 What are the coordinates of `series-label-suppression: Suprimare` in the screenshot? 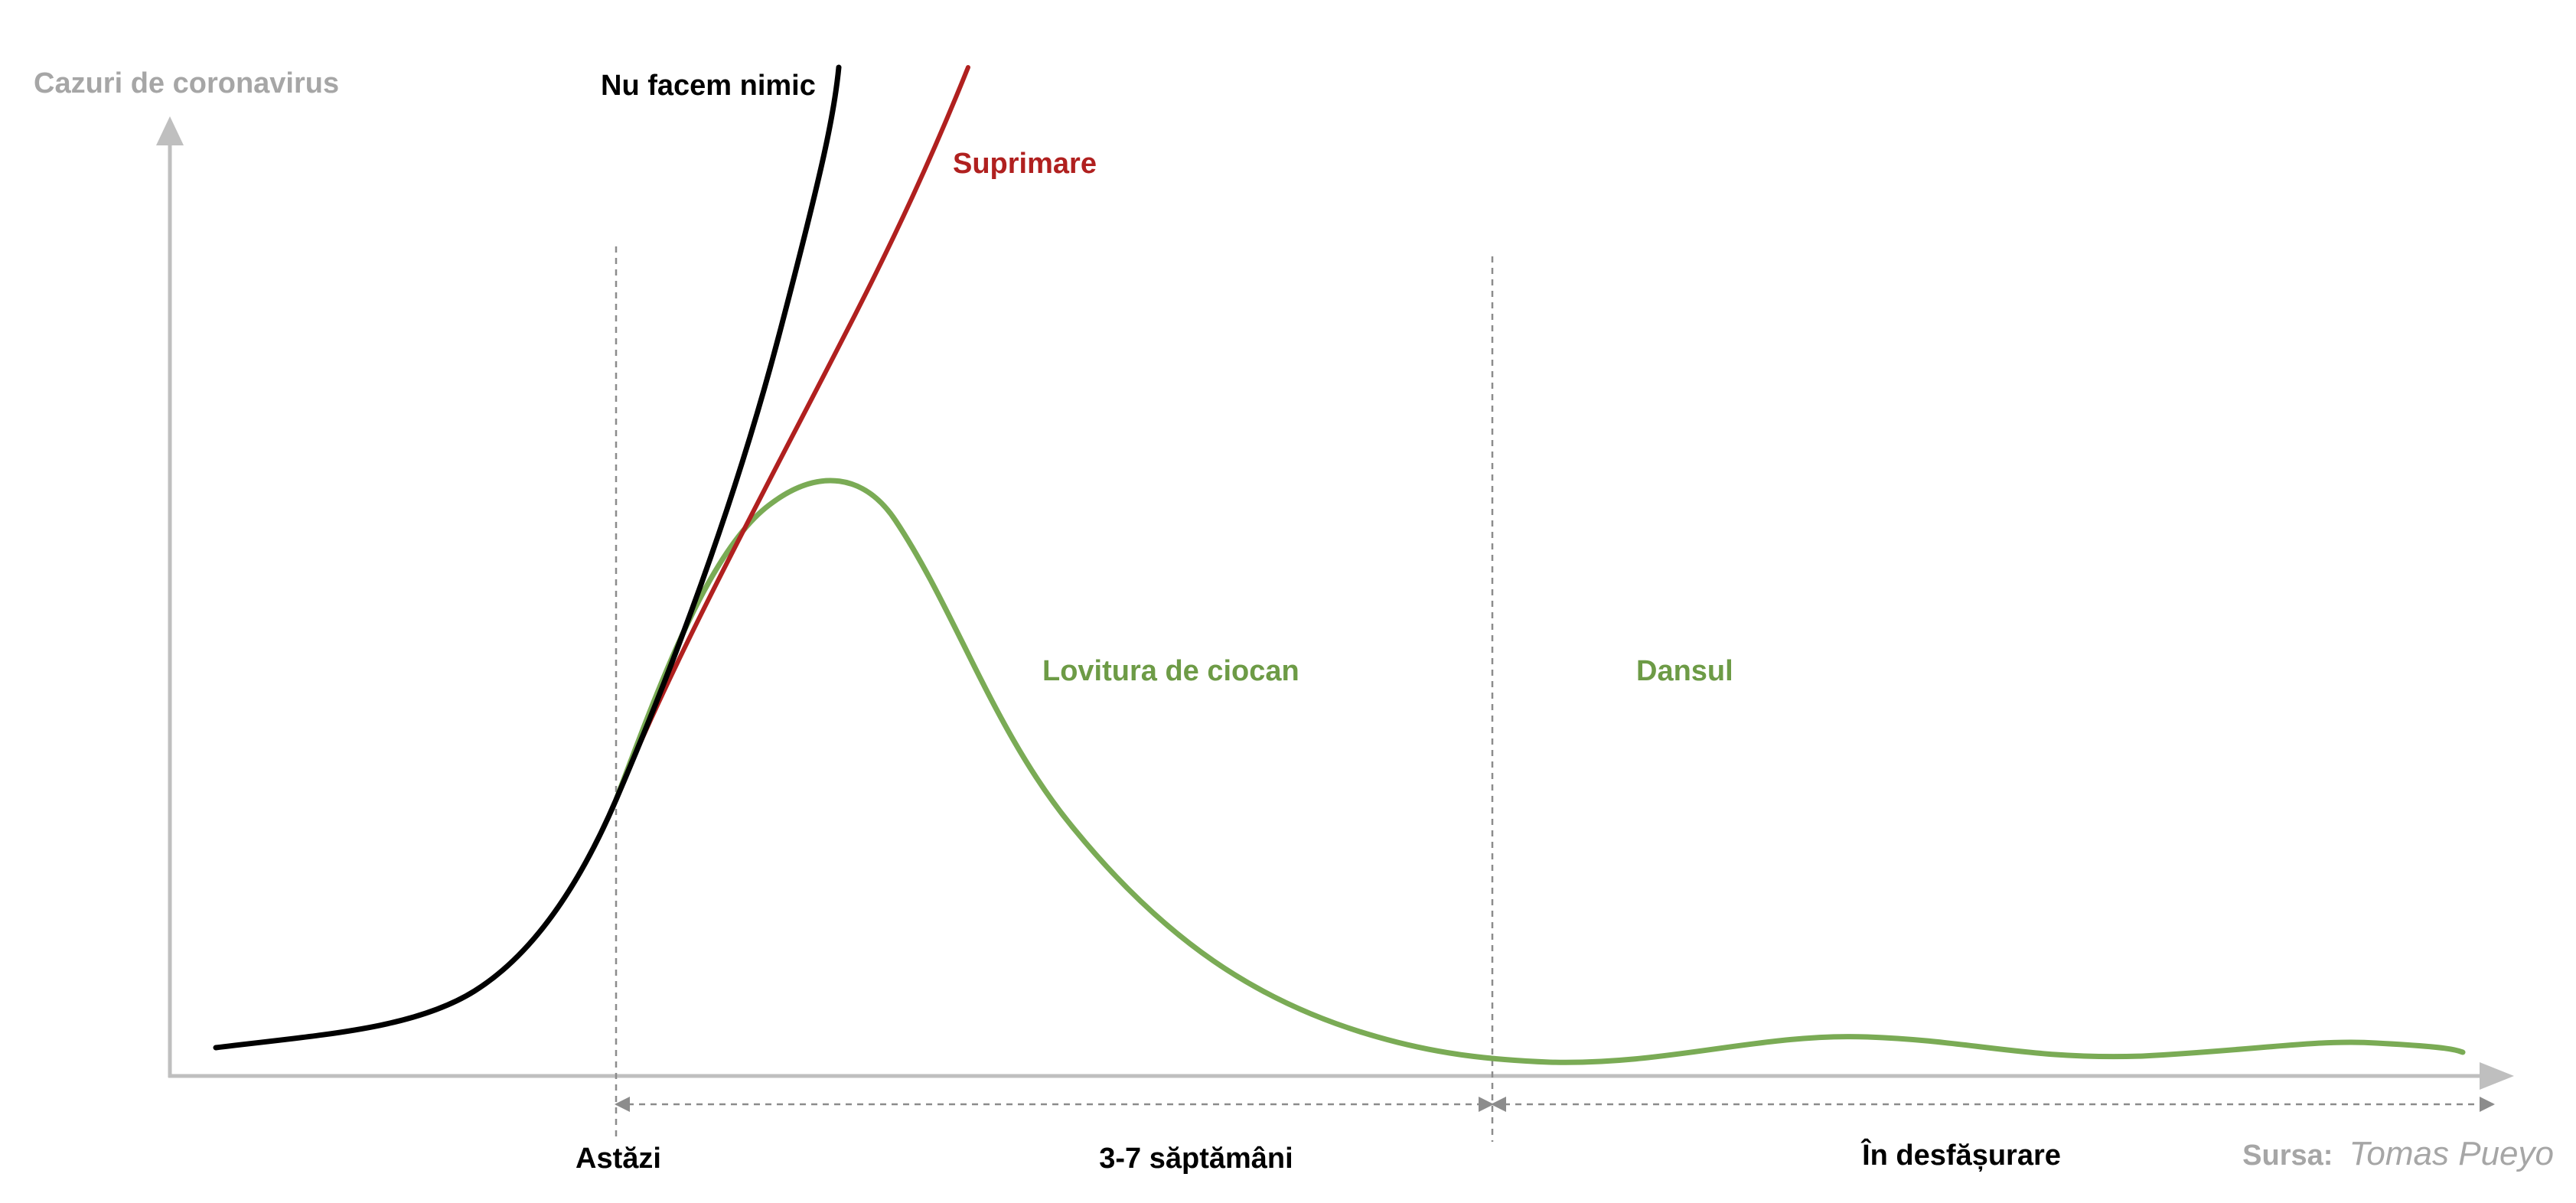 It's located at (1025, 164).